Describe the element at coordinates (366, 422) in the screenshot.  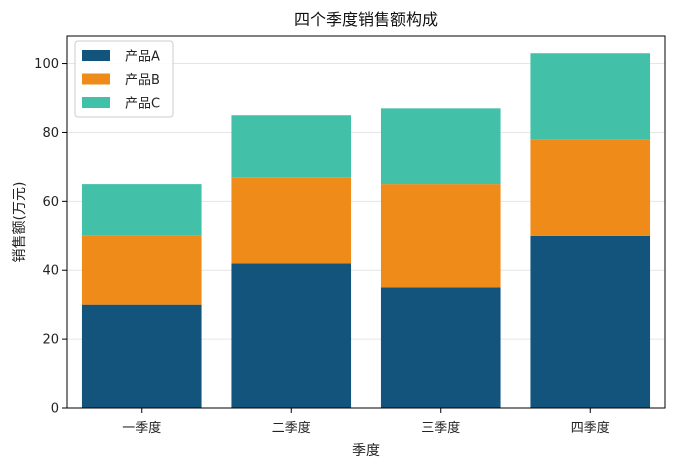
I see `x-axis: 一季度 二季度 三季度 四季度` at that location.